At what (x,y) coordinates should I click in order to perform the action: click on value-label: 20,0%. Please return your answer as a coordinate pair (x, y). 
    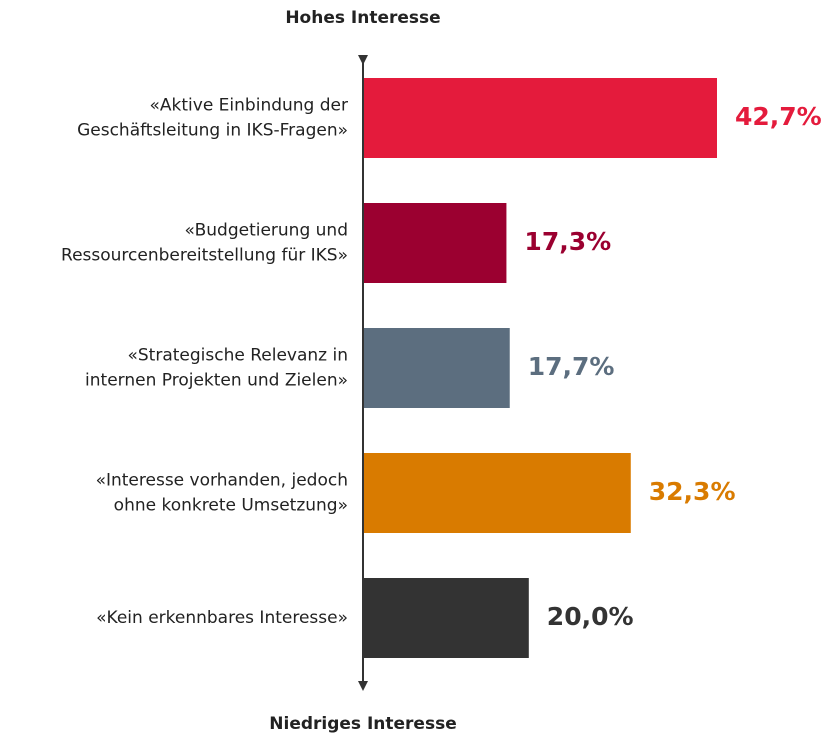
    Looking at the image, I should click on (590, 616).